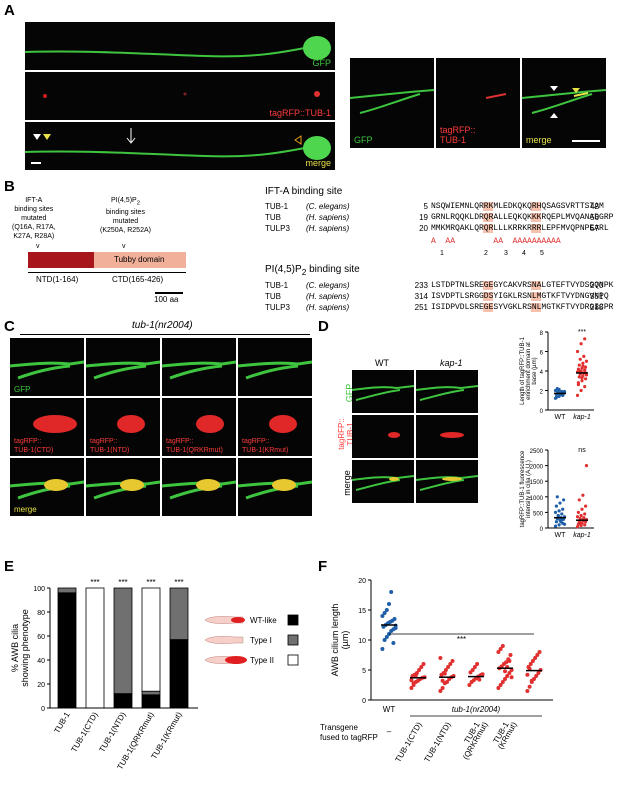 The width and height of the screenshot is (617, 788). Describe the element at coordinates (180, 46) in the screenshot. I see `panel-a-gfp-image: GFP` at that location.